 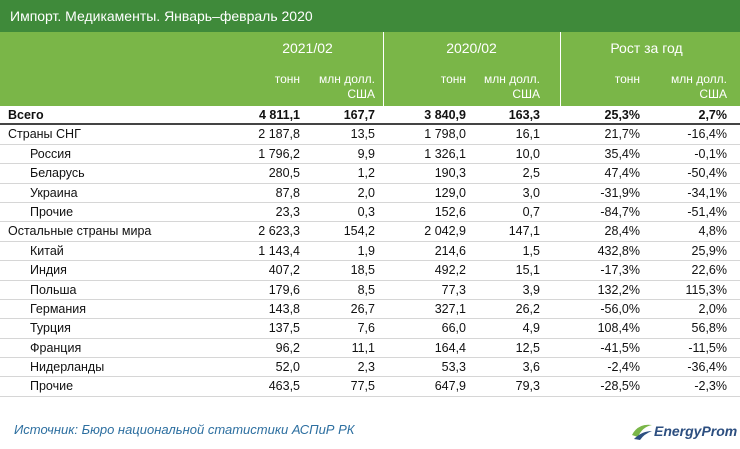 I want to click on cell-value: 1 326,1, so click(x=445, y=153).